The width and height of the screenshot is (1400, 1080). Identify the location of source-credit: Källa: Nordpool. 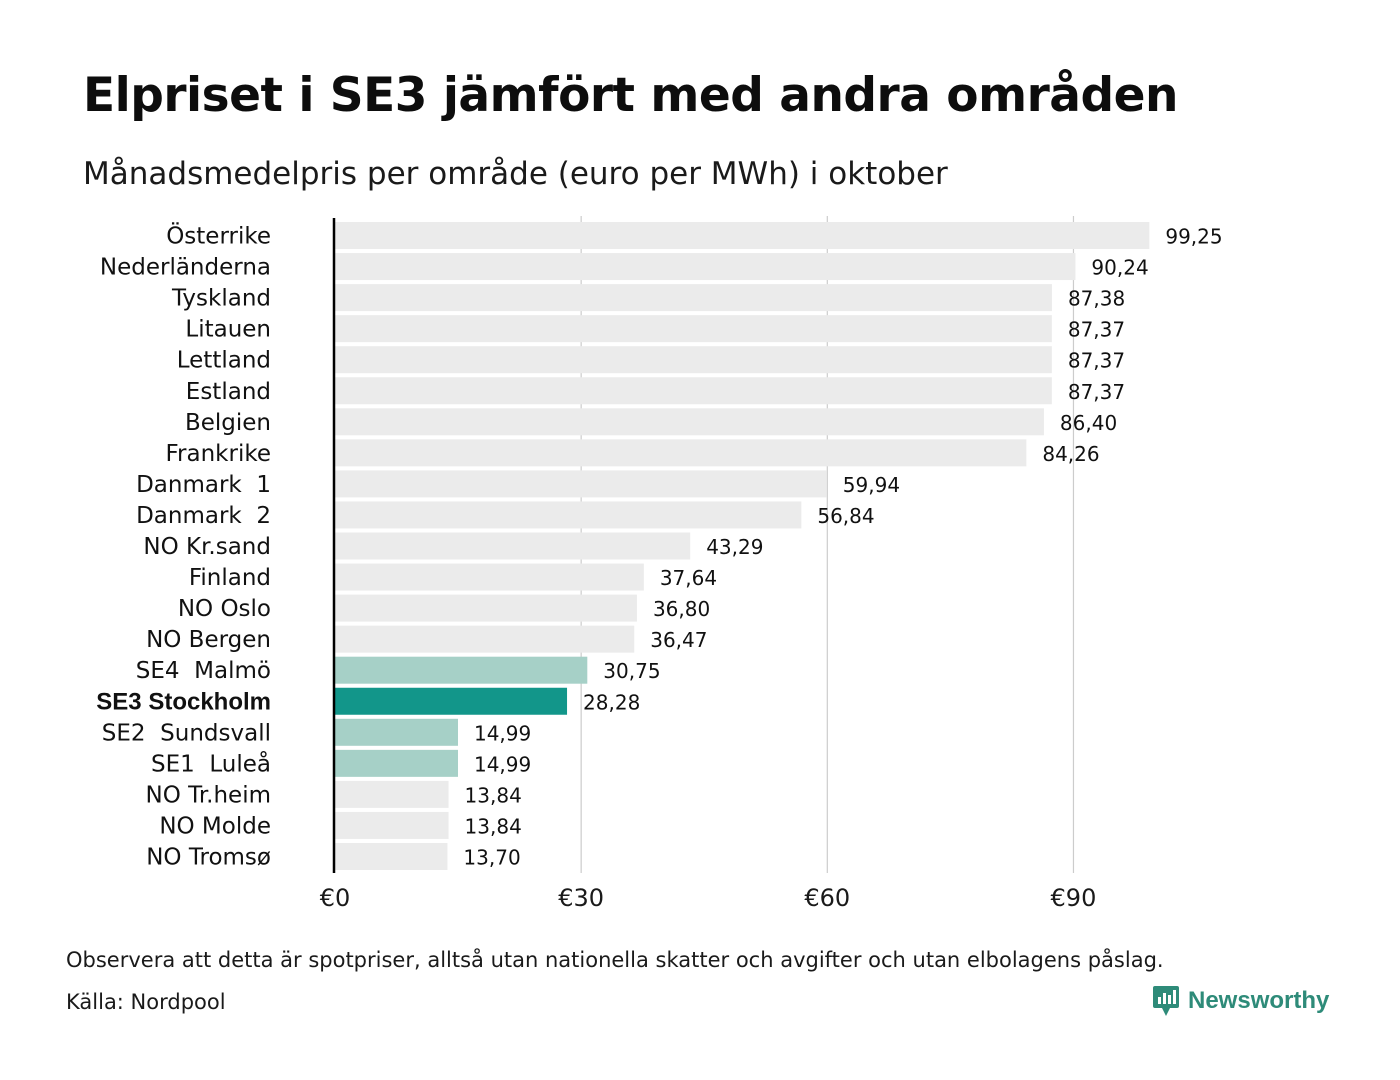
(146, 1002).